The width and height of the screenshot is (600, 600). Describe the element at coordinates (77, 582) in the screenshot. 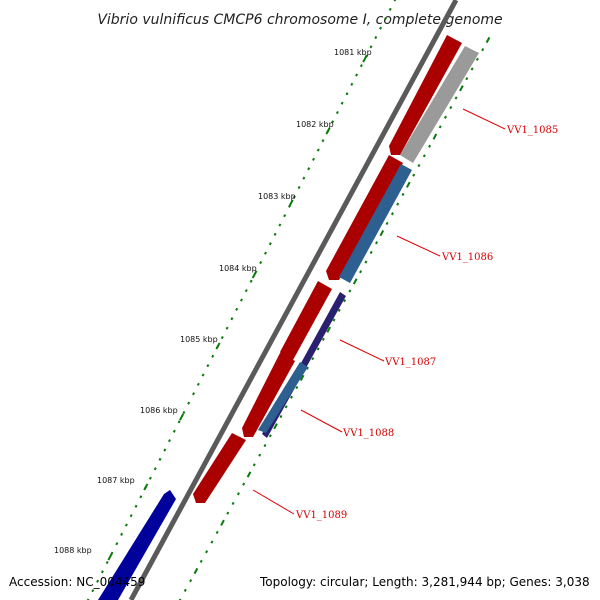

I see `accession-text: Accession: NC_004459` at that location.